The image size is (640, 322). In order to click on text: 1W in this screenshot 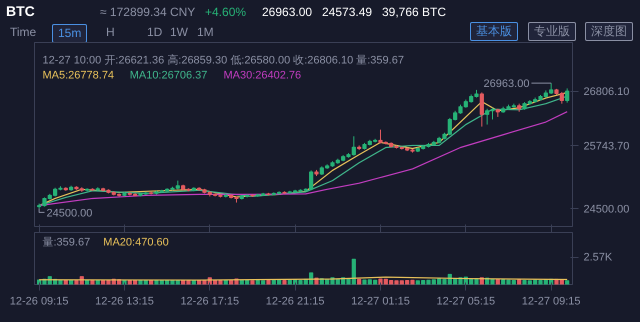, I will do `click(179, 32)`.